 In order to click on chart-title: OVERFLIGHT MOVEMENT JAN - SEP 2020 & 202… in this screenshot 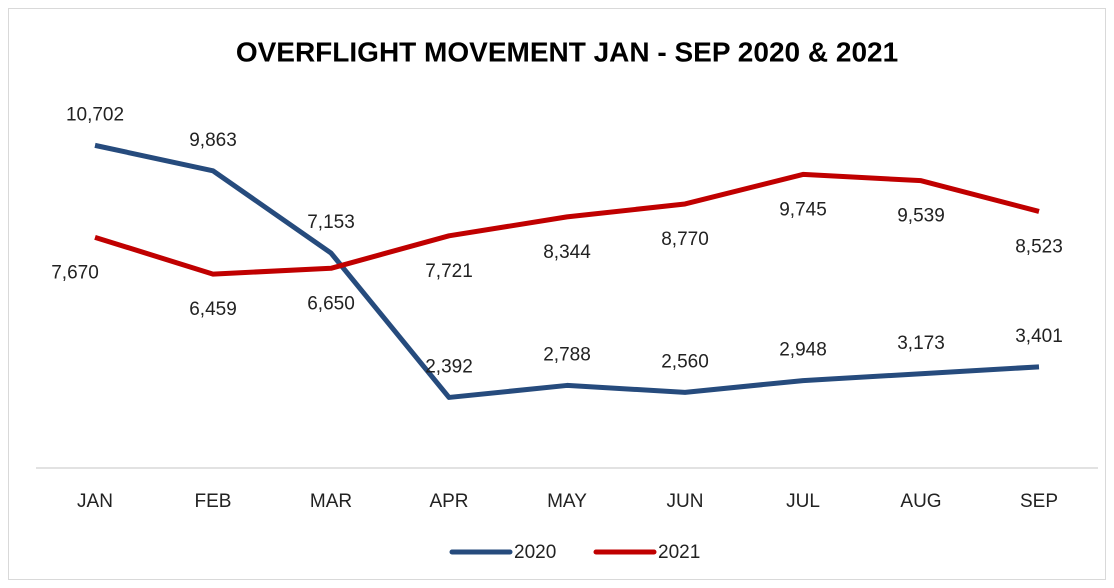, I will do `click(567, 51)`.